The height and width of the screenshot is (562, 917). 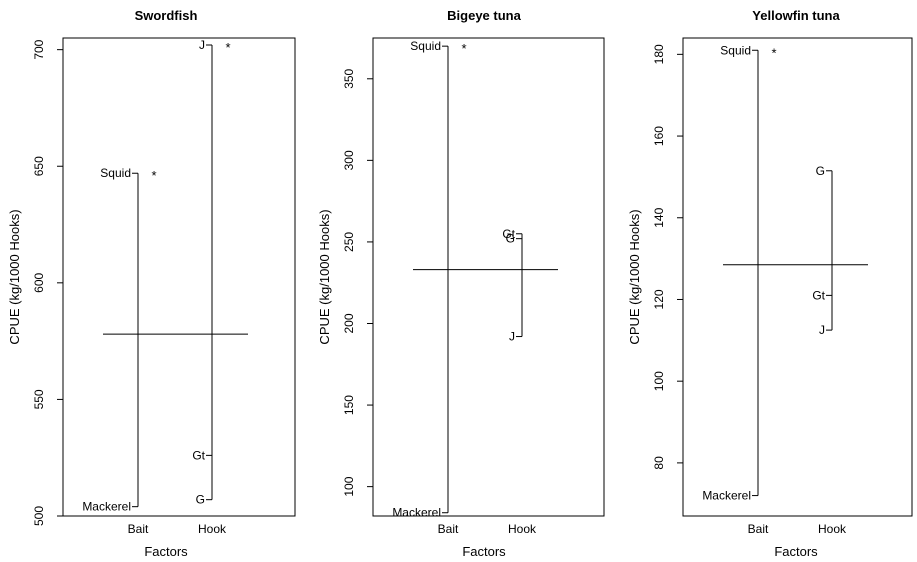 What do you see at coordinates (822, 330) in the screenshot?
I see `panel3-hook-level-label-j: J` at bounding box center [822, 330].